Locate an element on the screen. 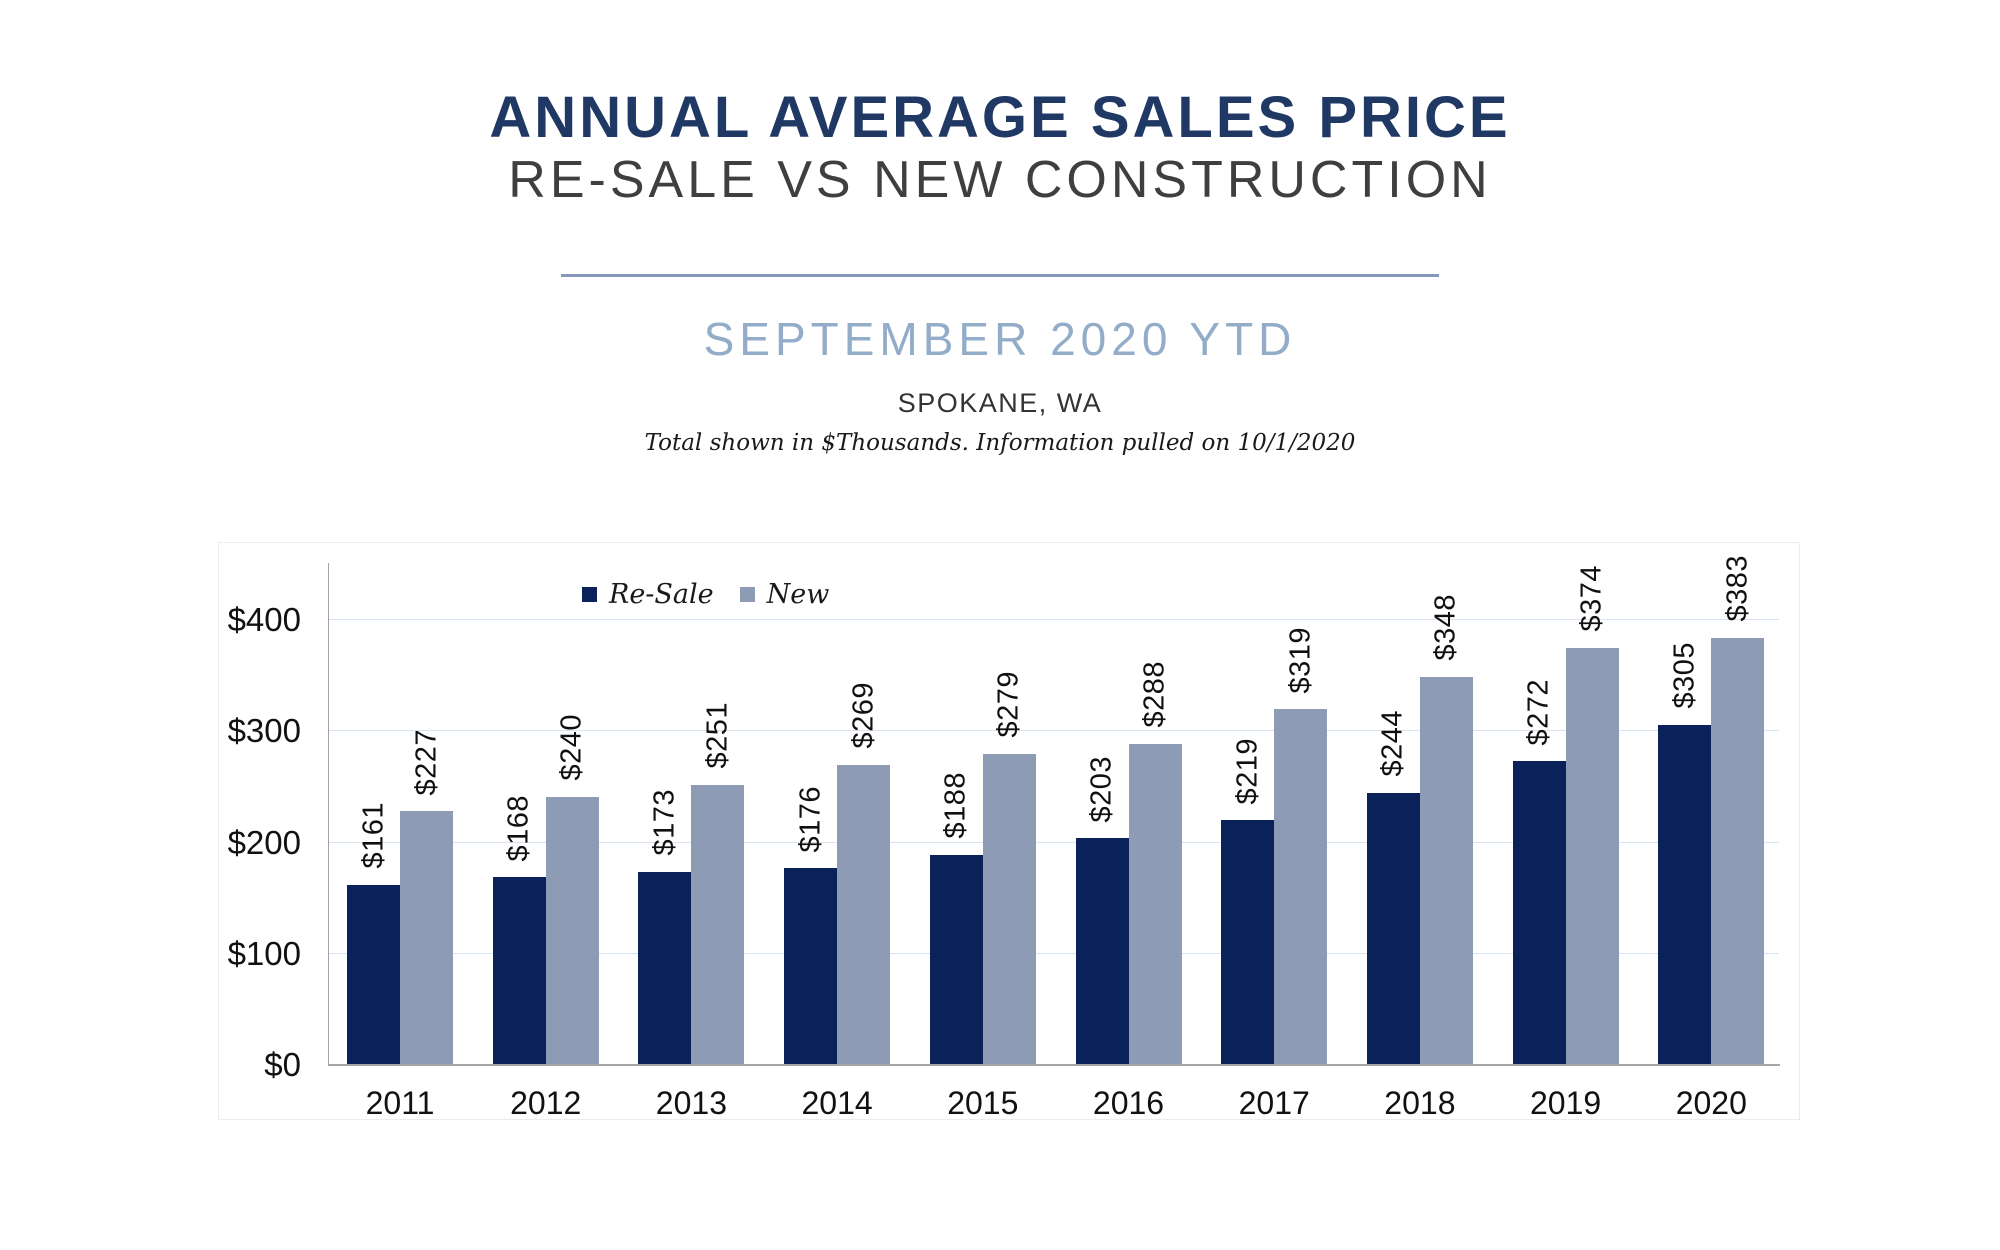 This screenshot has width=2000, height=1250. bar-value-resale-2020: $305 is located at coordinates (1684, 675).